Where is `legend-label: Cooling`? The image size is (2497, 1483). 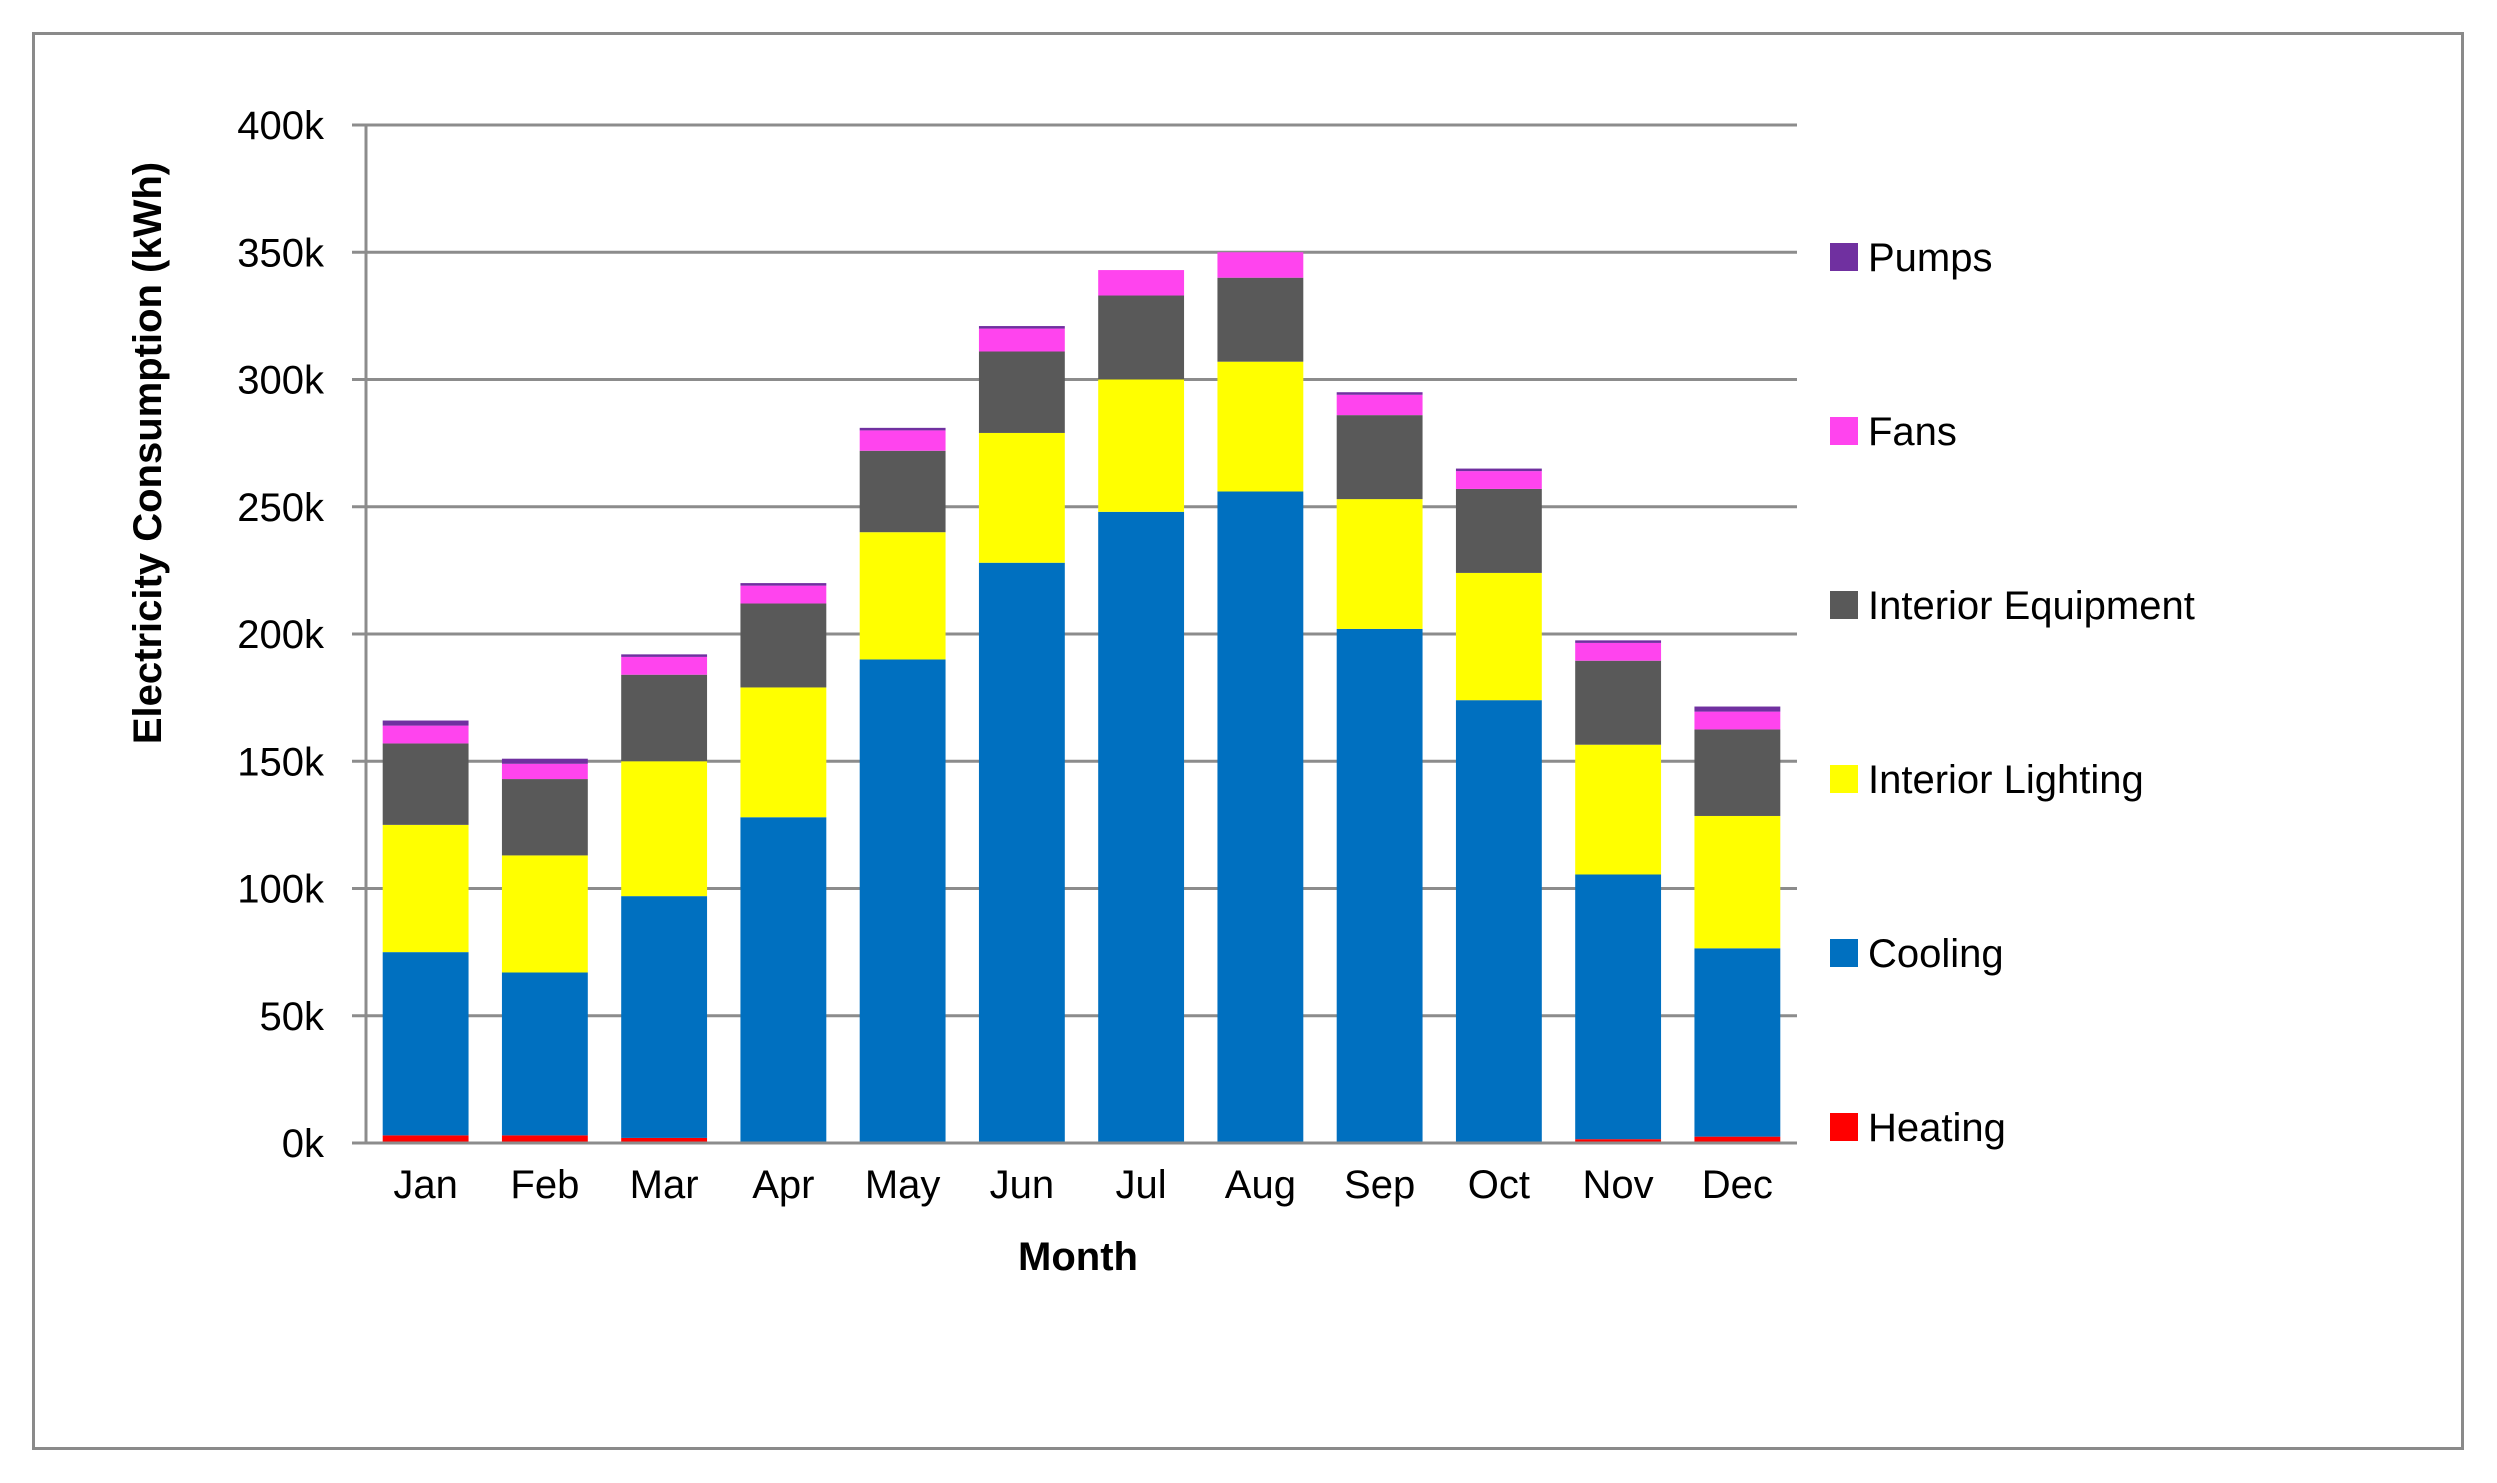
legend-label: Cooling is located at coordinates (1936, 954).